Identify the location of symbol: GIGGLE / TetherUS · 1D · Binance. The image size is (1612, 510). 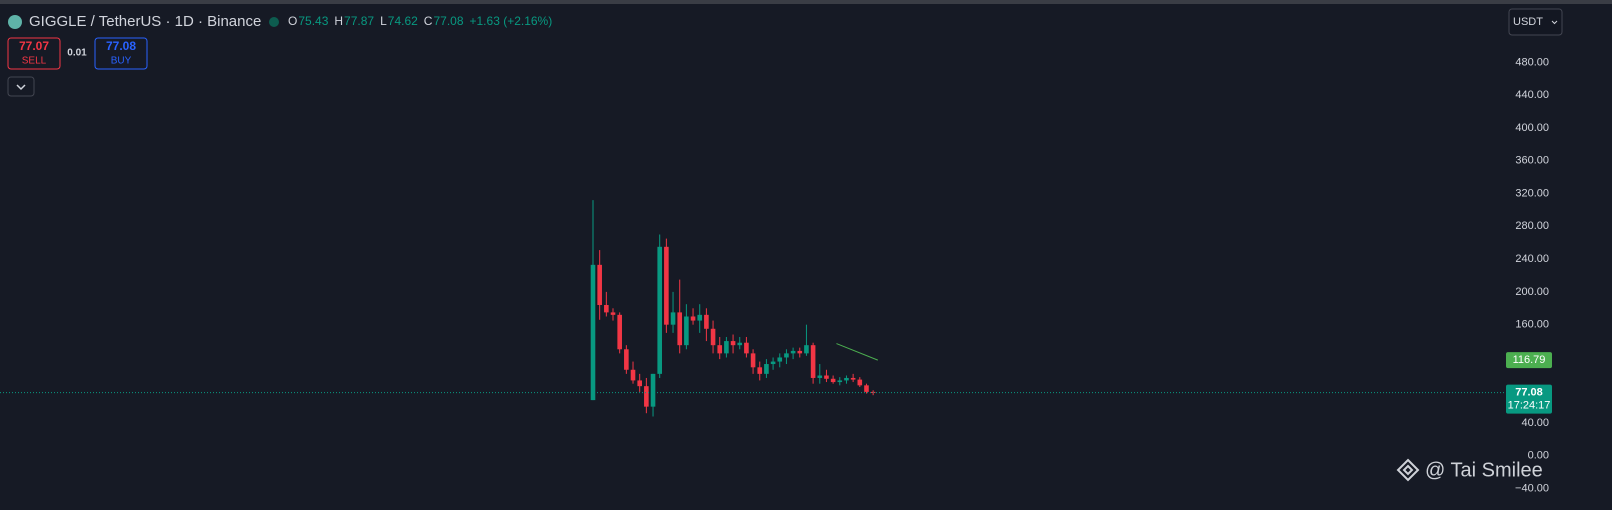
(145, 21).